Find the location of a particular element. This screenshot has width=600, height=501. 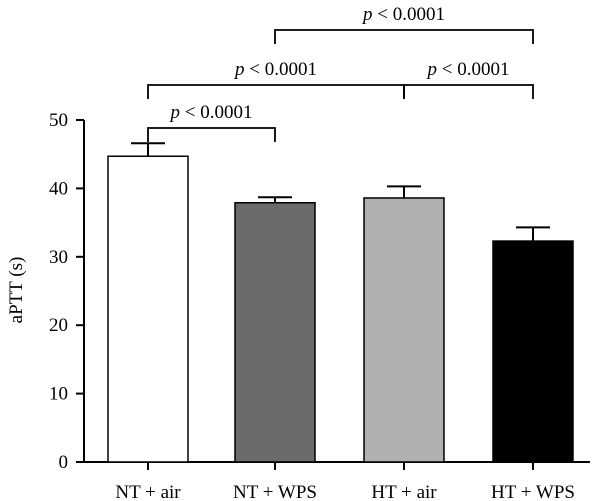

y-tick-label: 0 is located at coordinates (64, 462).